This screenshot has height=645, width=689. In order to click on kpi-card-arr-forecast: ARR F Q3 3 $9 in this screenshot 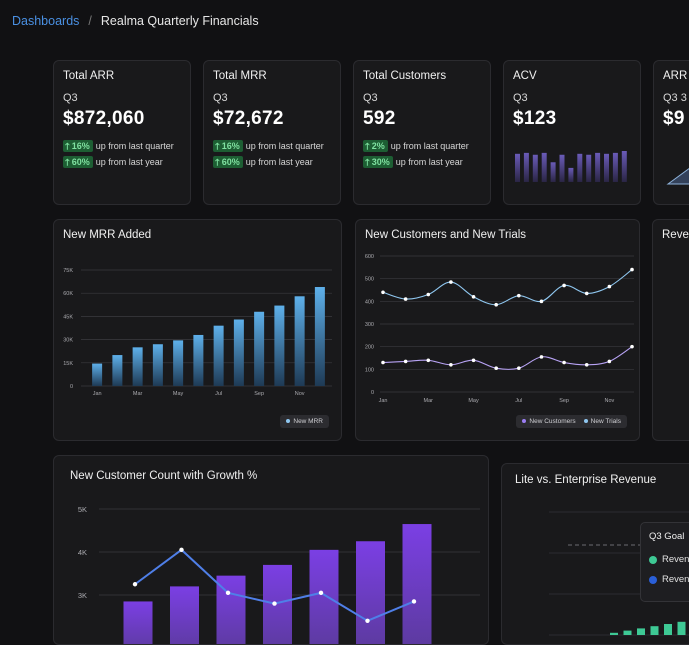, I will do `click(671, 132)`.